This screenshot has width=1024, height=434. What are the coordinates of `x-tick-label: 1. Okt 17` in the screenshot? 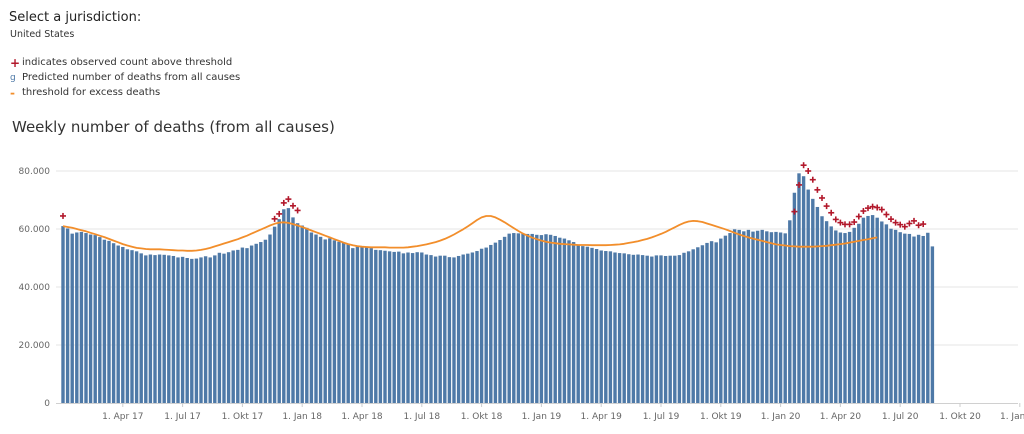 It's located at (243, 417).